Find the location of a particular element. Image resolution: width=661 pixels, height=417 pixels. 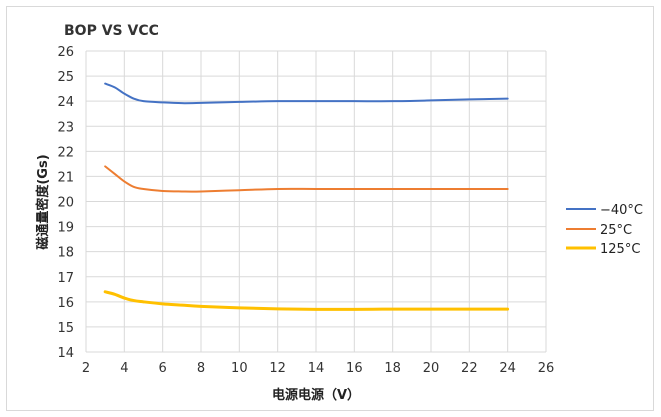

x-axis-ticks: 2 4 6 8 10 12 14 16 18 20 22 24 26 is located at coordinates (318, 368).